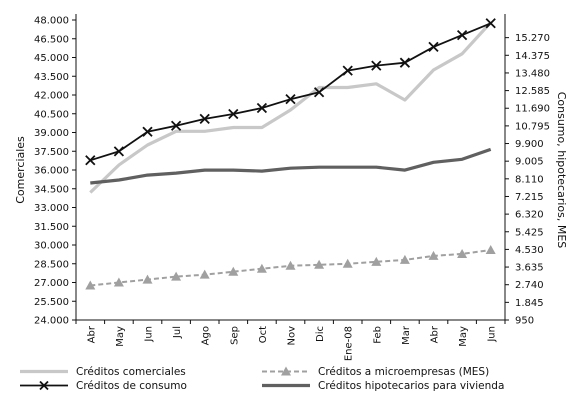 The height and width of the screenshot is (396, 566). Describe the element at coordinates (177, 332) in the screenshot. I see `x-tick-label: Jul` at that location.